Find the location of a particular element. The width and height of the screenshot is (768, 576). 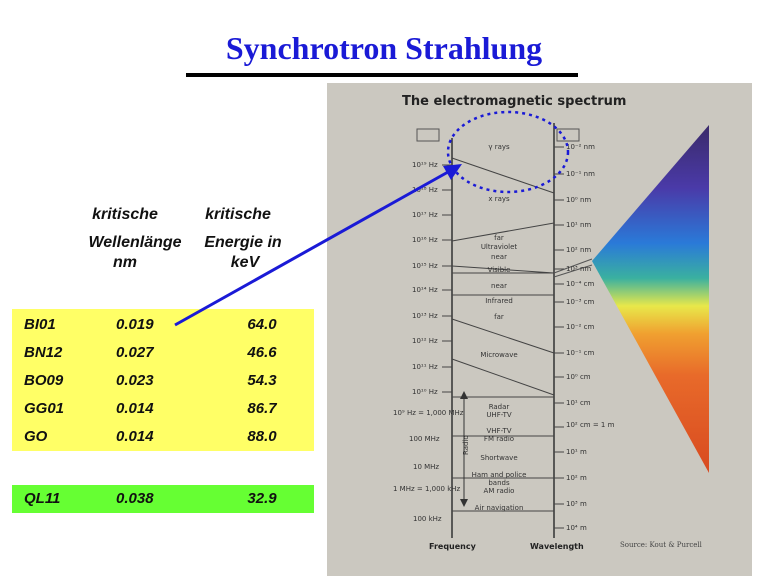

freq-label: 10¹³ Hz is located at coordinates (425, 316).